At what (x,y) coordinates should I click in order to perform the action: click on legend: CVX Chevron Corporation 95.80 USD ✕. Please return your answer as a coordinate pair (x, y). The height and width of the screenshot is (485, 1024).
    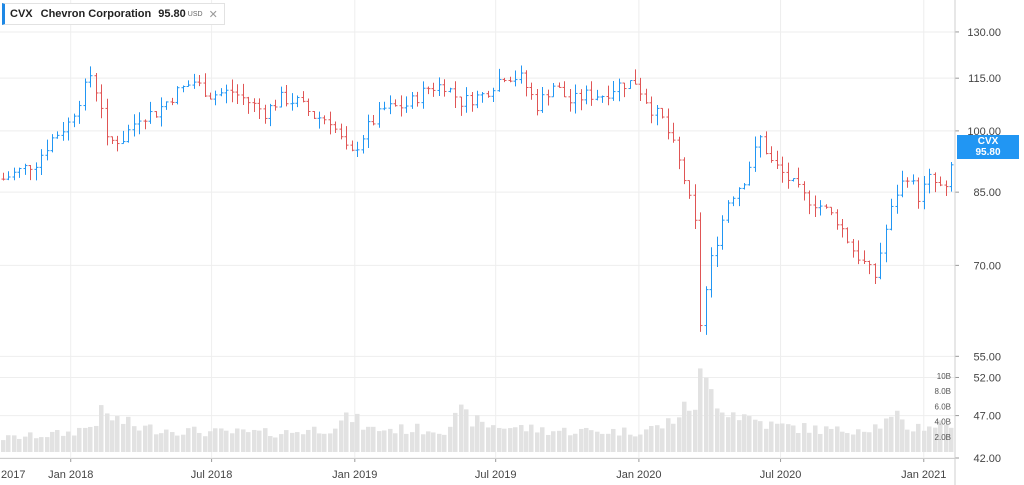
    Looking at the image, I should click on (113, 14).